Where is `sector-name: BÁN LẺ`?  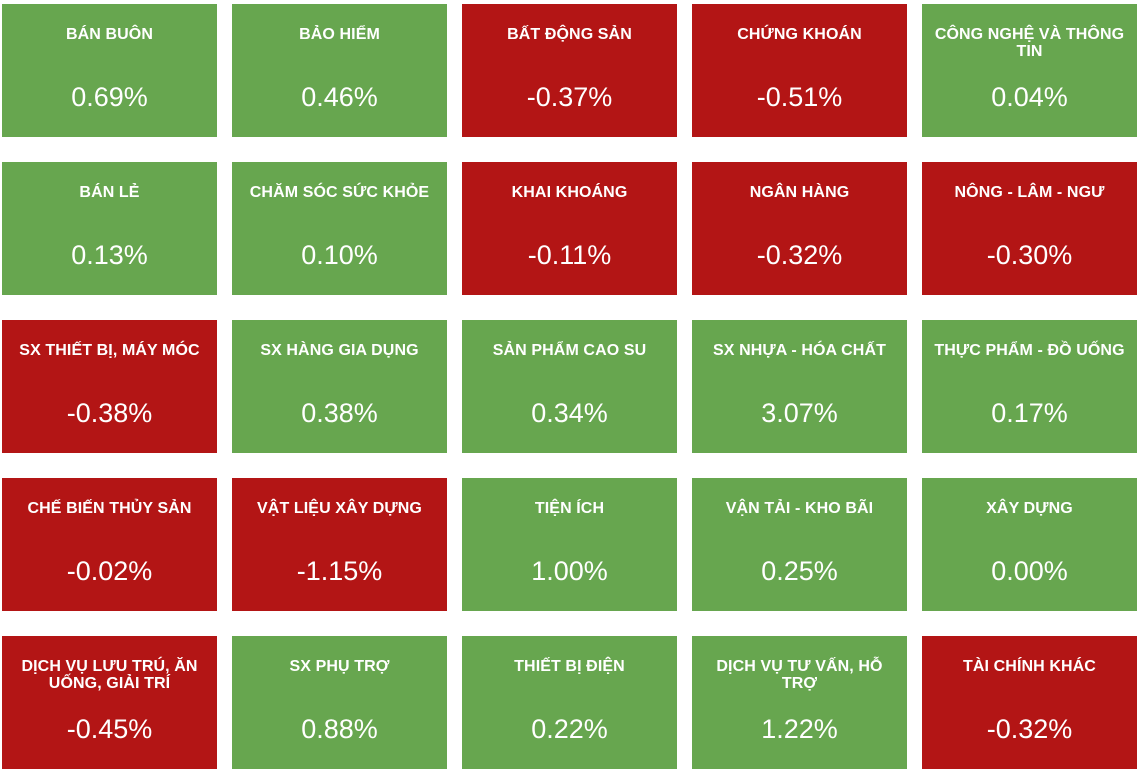
sector-name: BÁN LẺ is located at coordinates (109, 192).